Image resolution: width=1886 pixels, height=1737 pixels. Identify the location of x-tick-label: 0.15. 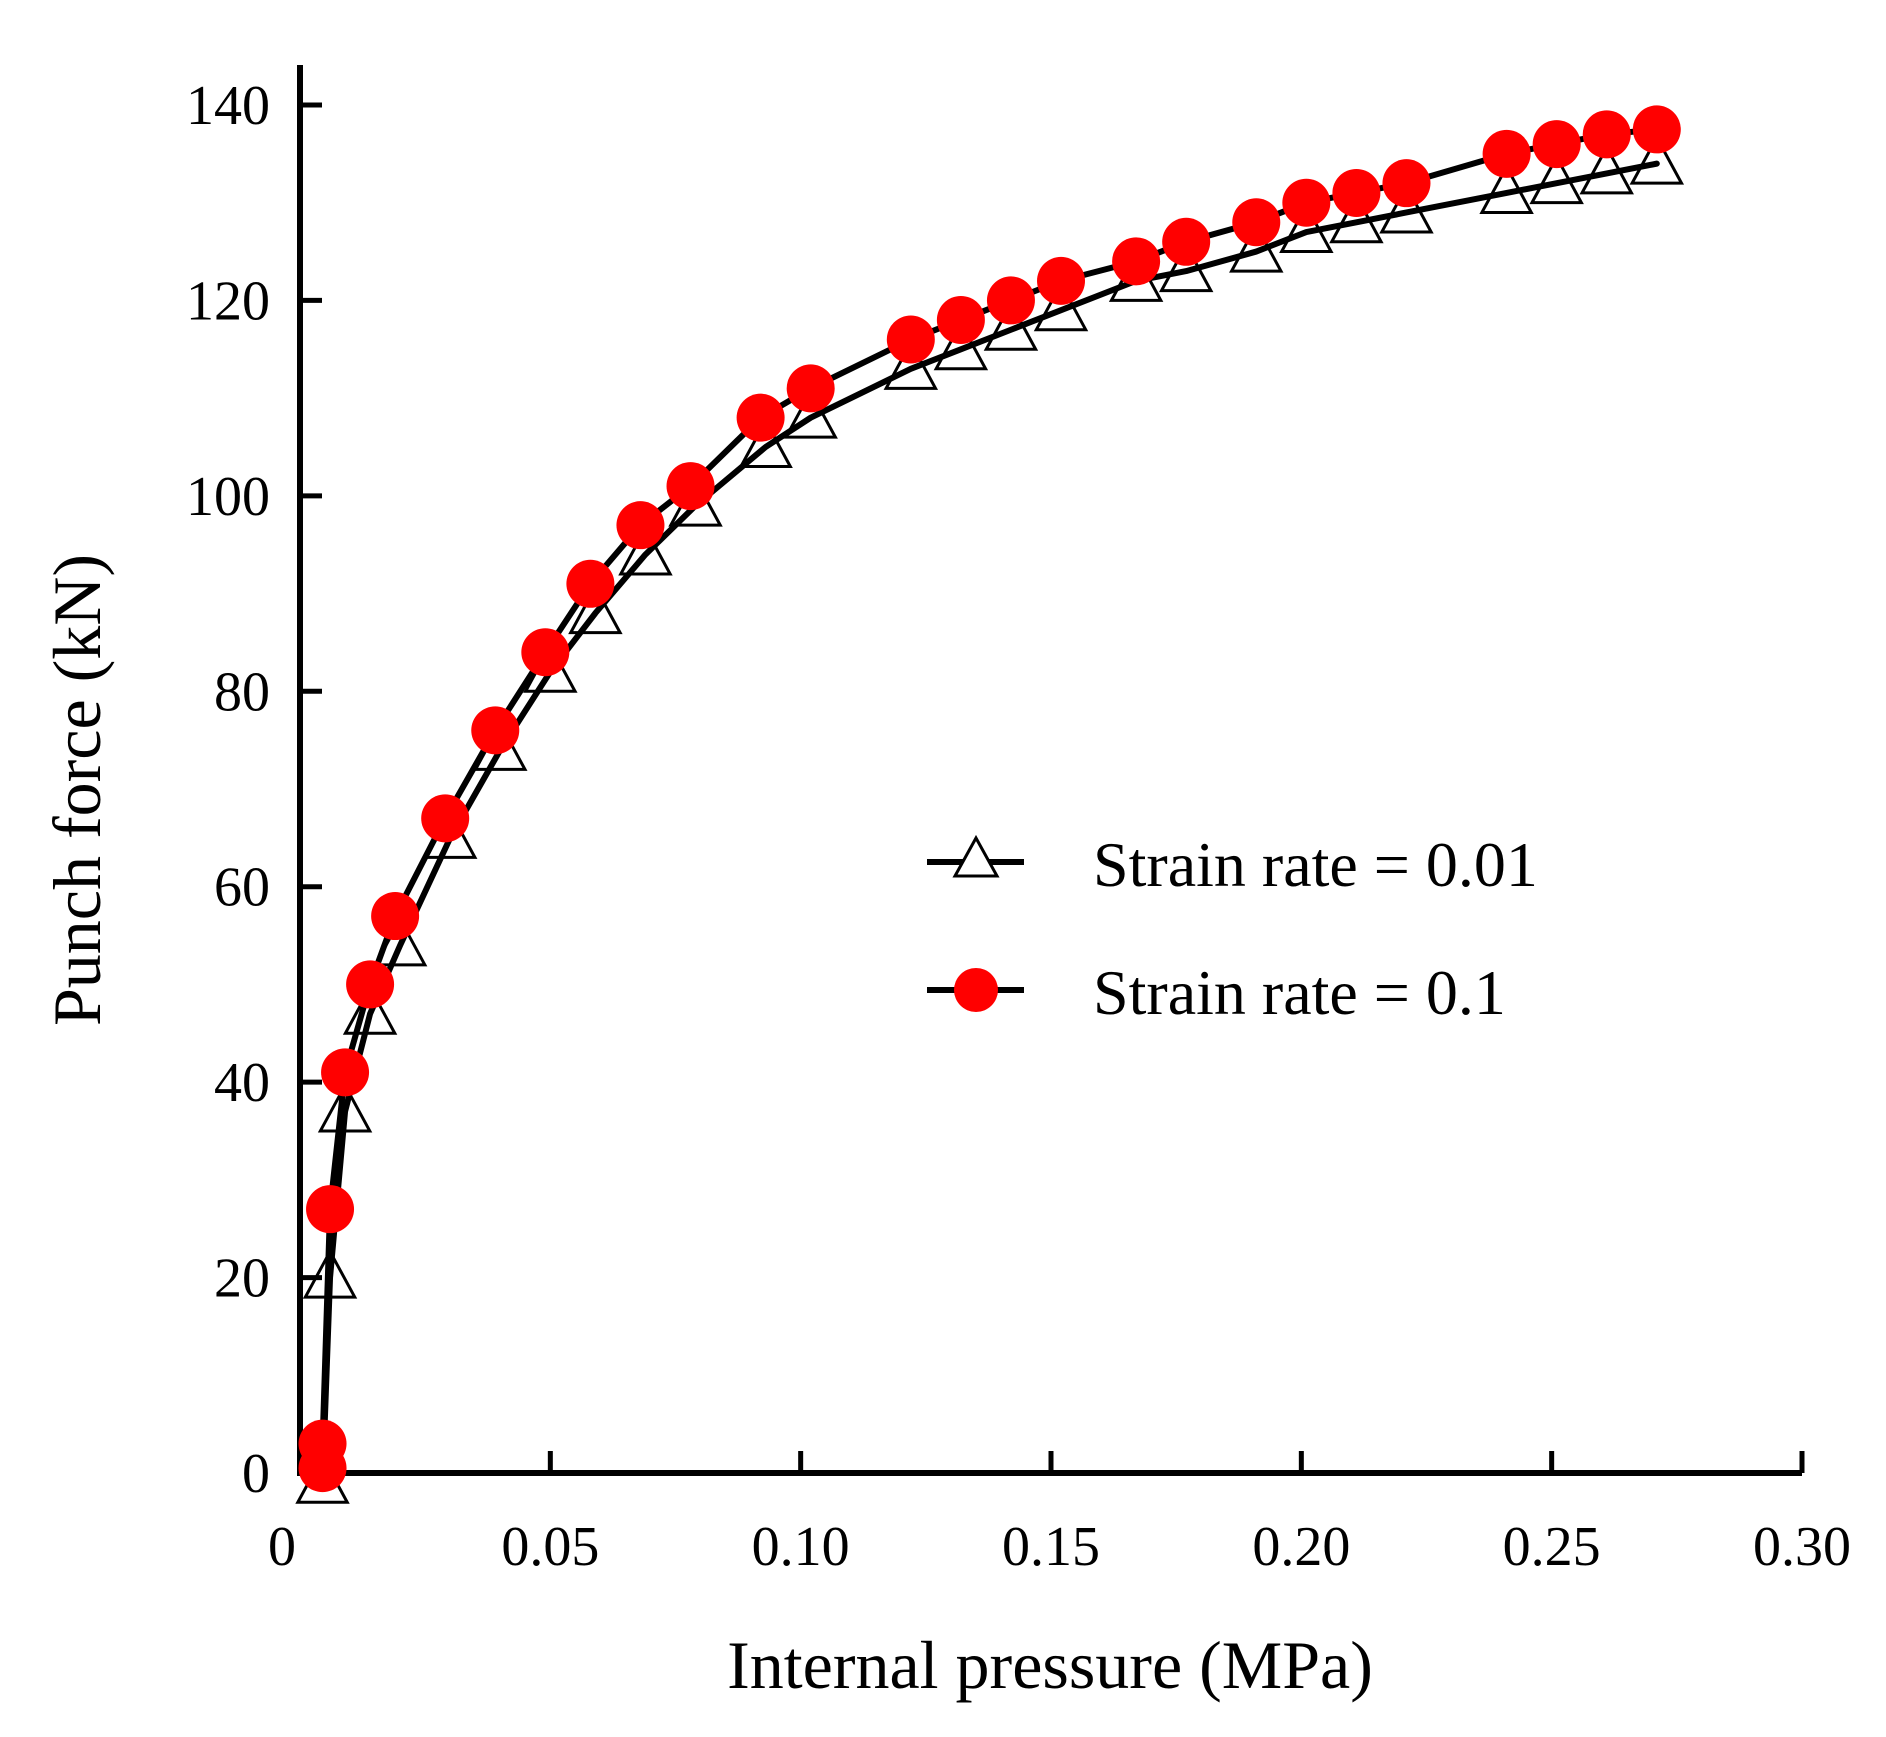
(1051, 1547).